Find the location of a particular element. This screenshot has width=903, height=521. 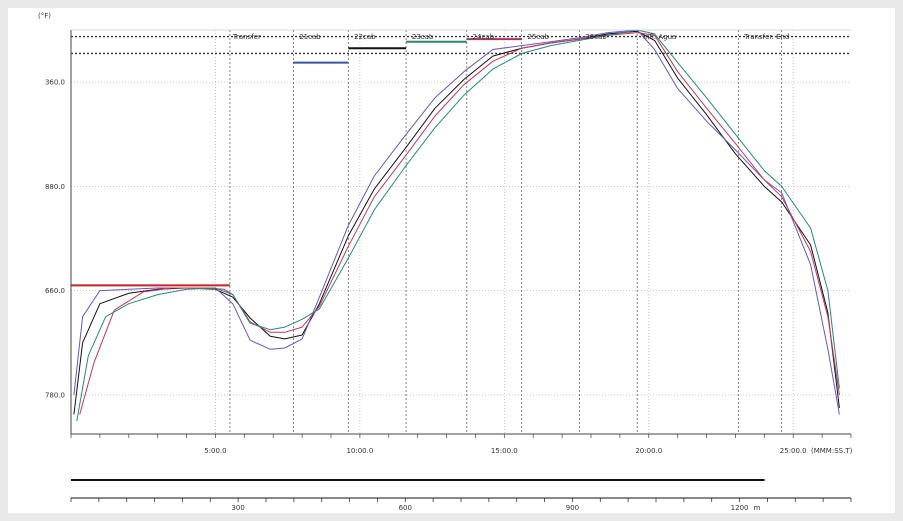

y-tick-label: 360.0 is located at coordinates (55, 83).